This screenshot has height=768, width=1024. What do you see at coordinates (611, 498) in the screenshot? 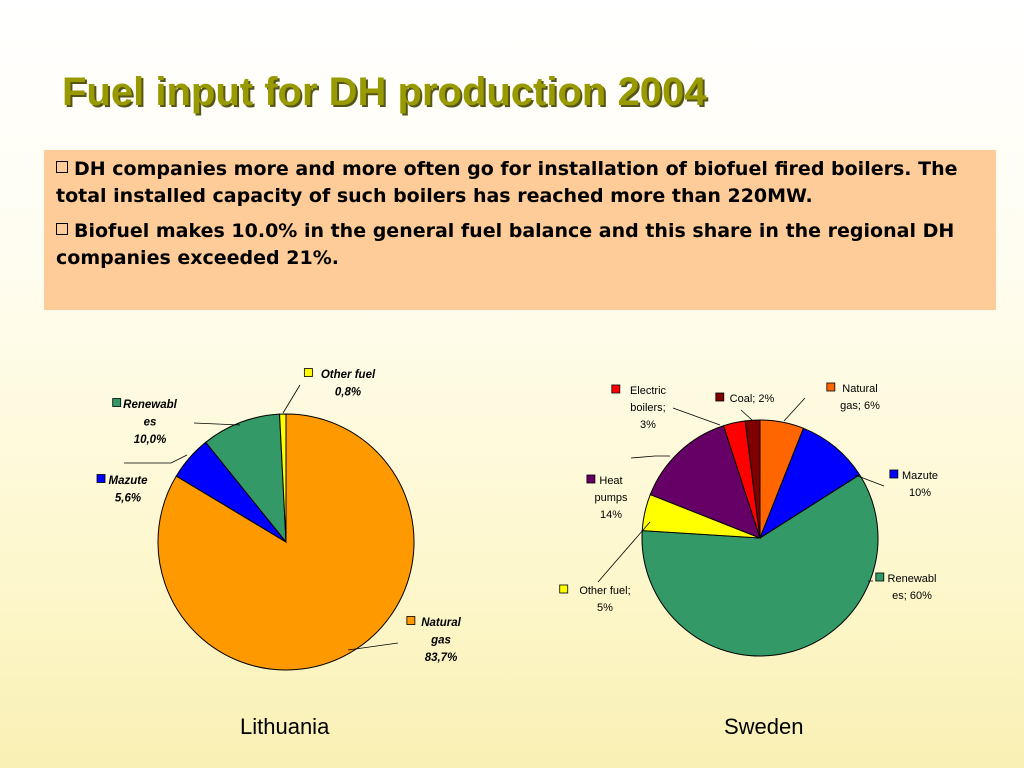
I see `data-label: Heat pumps 14%` at bounding box center [611, 498].